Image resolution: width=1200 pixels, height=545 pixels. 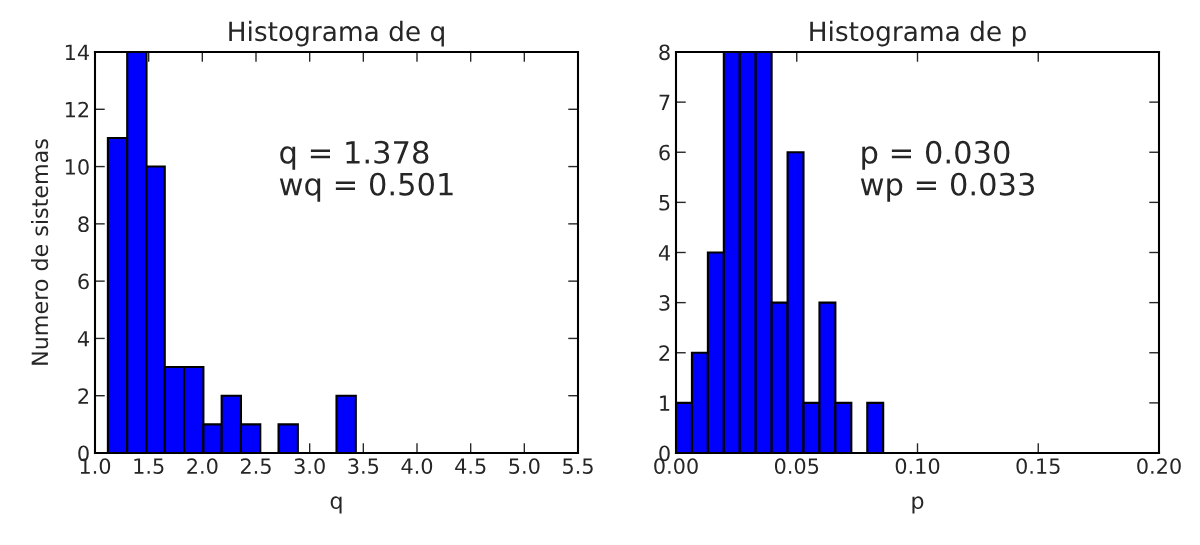 I want to click on y-tick-label: 14, so click(x=77, y=52).